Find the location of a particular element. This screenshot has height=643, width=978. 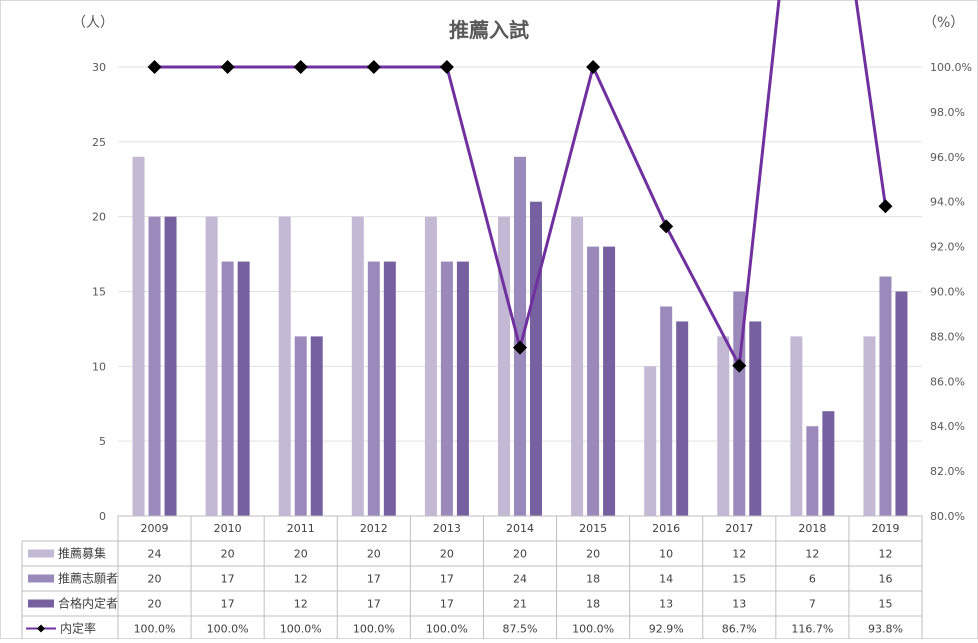

right-axis-tick-label: 84.0% is located at coordinates (947, 426).